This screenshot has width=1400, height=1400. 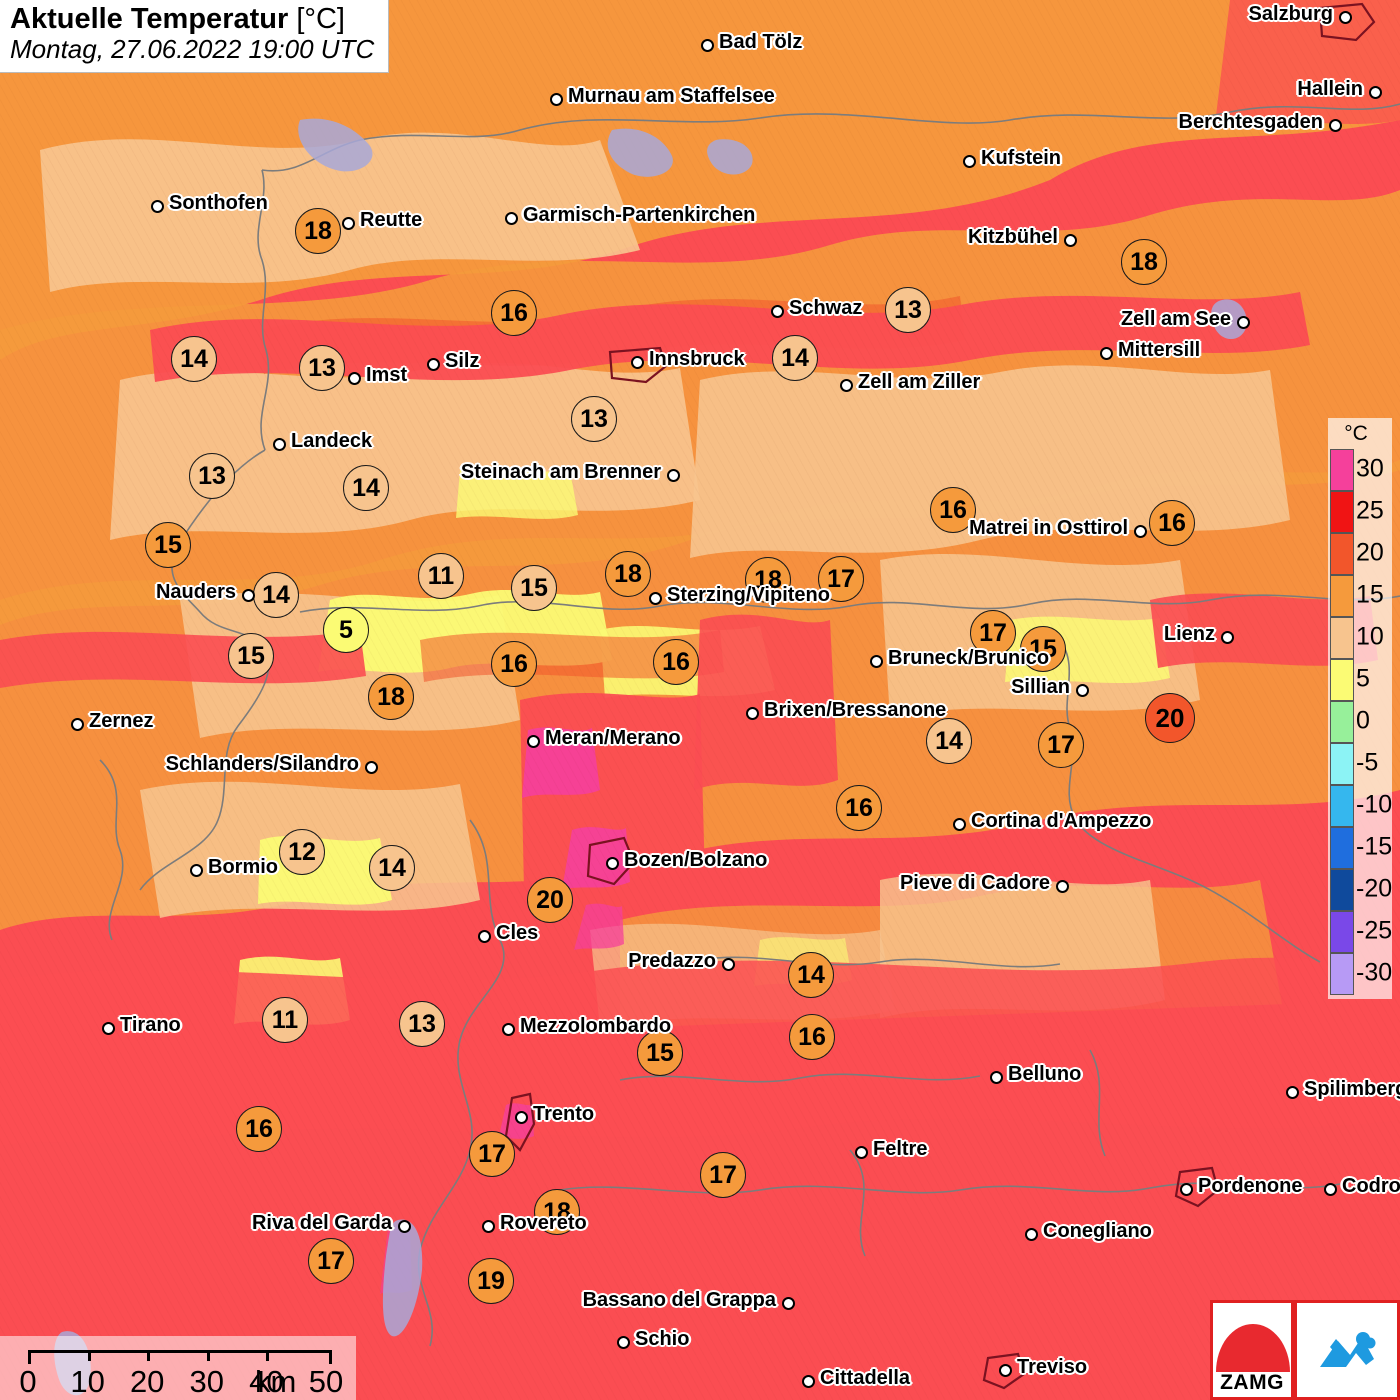 What do you see at coordinates (266, 1381) in the screenshot?
I see `scale-tick-label: 40` at bounding box center [266, 1381].